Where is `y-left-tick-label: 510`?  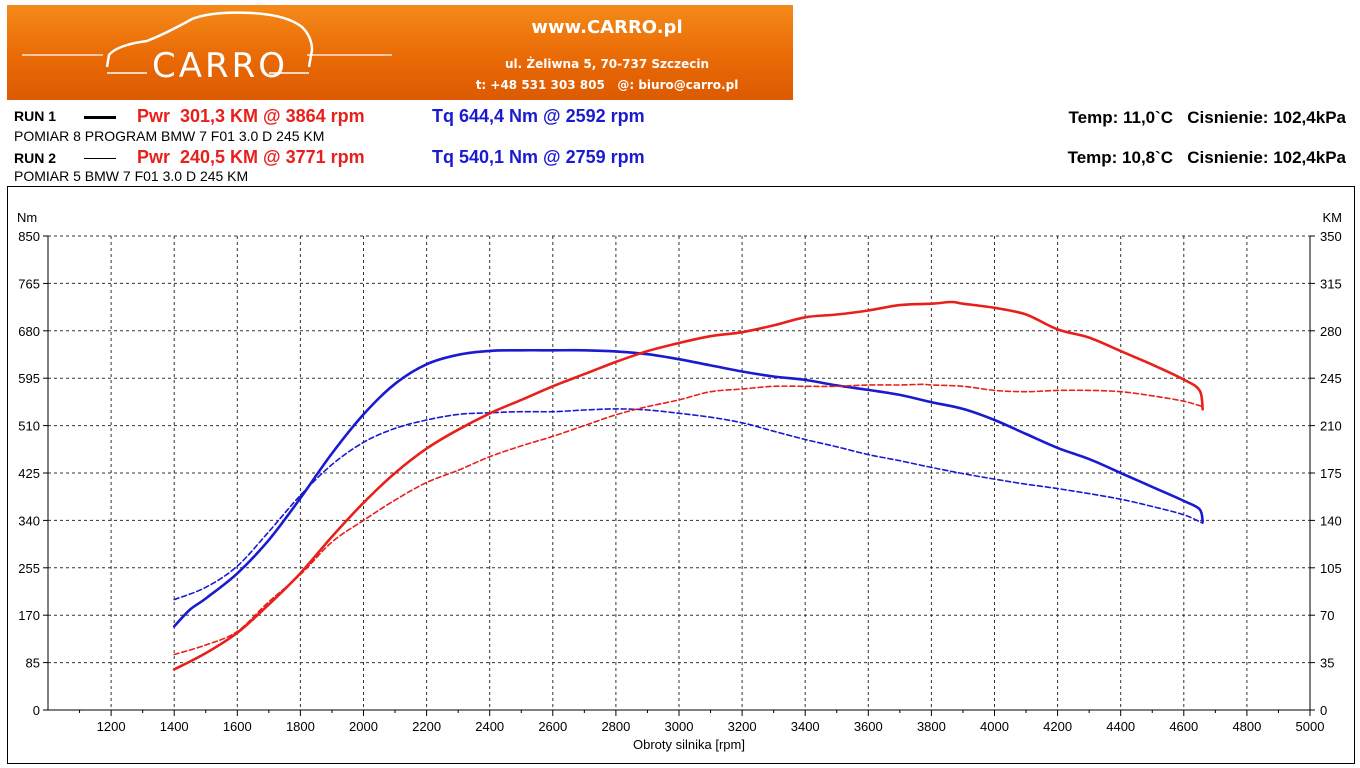
y-left-tick-label: 510 is located at coordinates (29, 426).